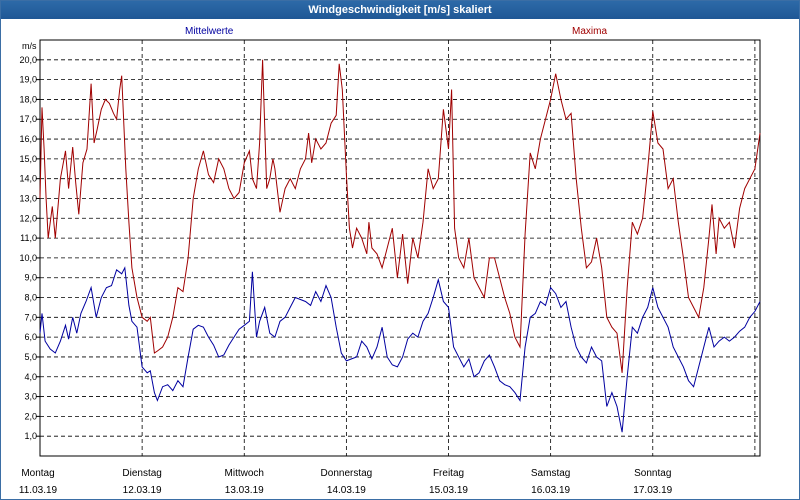  I want to click on legend-mittelwerte: Mittelwerte, so click(209, 31).